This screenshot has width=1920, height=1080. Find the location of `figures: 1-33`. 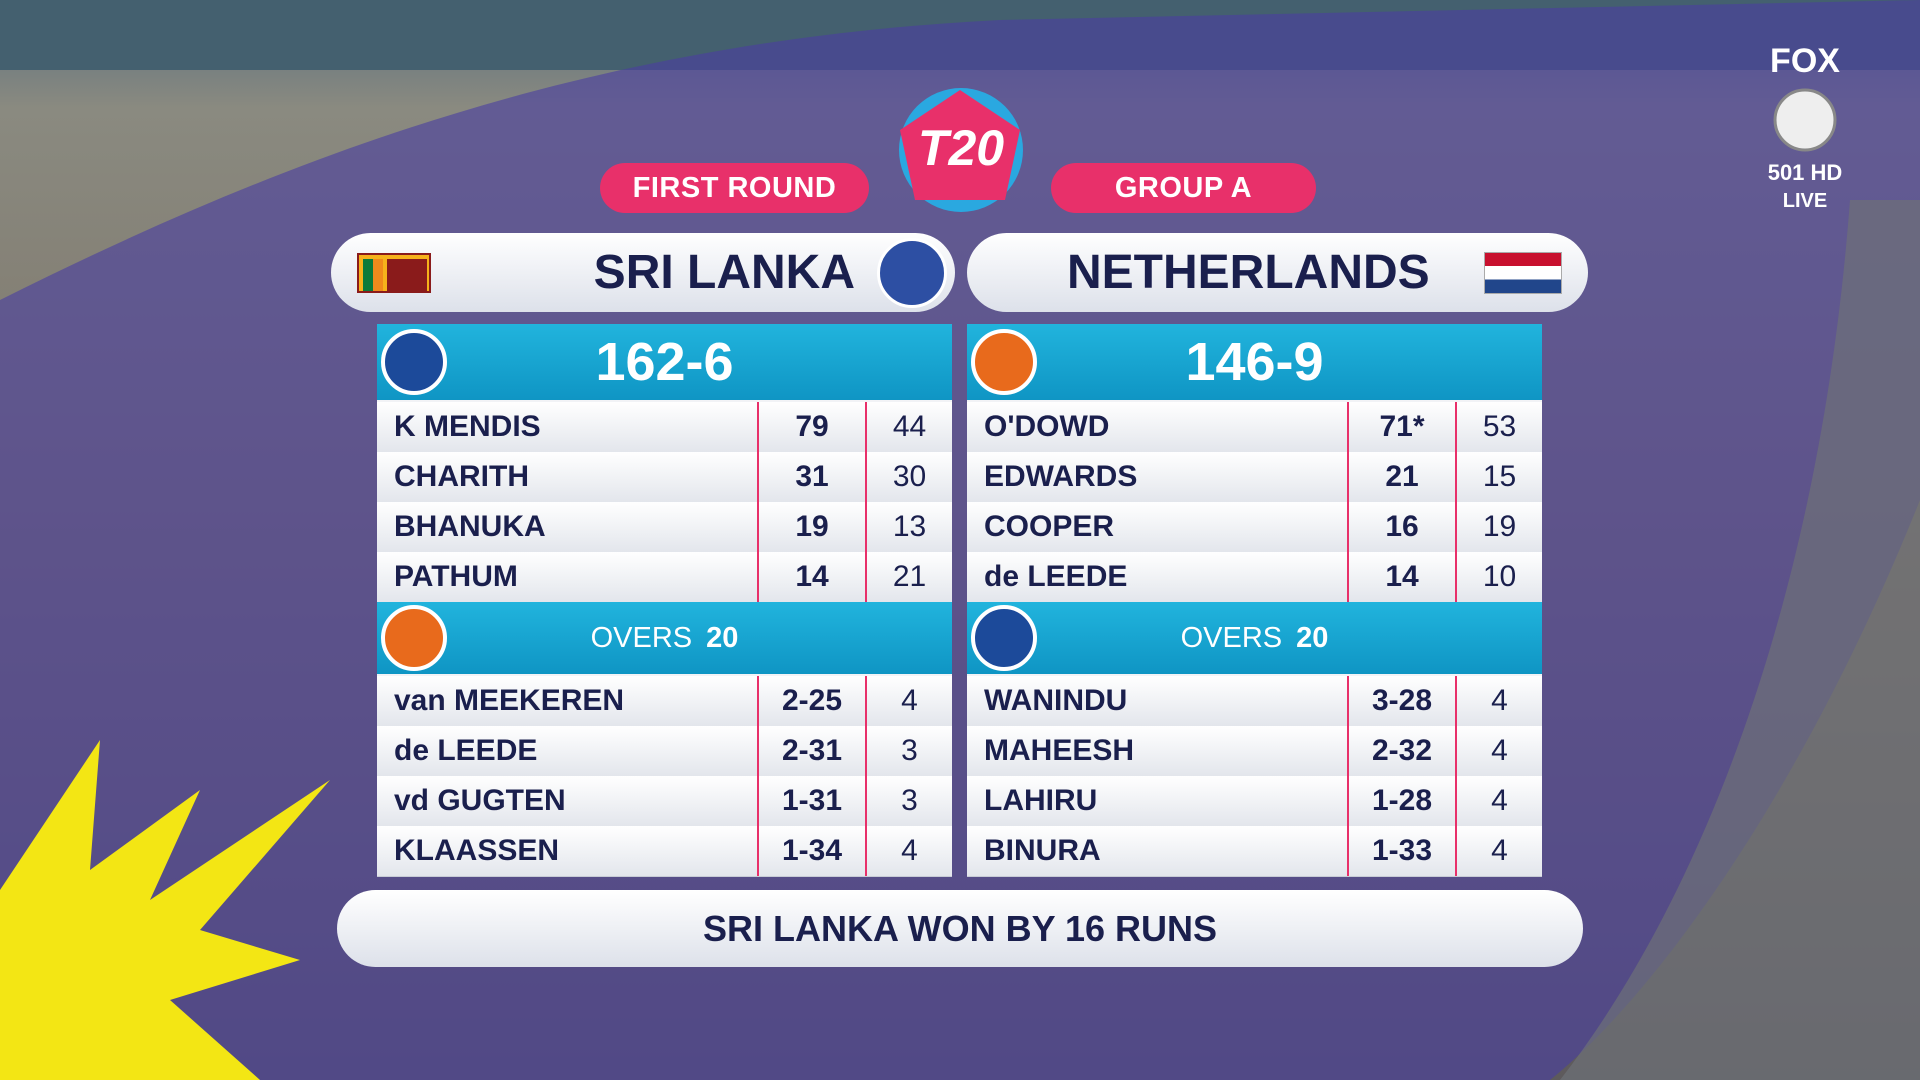

figures: 1-33 is located at coordinates (1402, 851).